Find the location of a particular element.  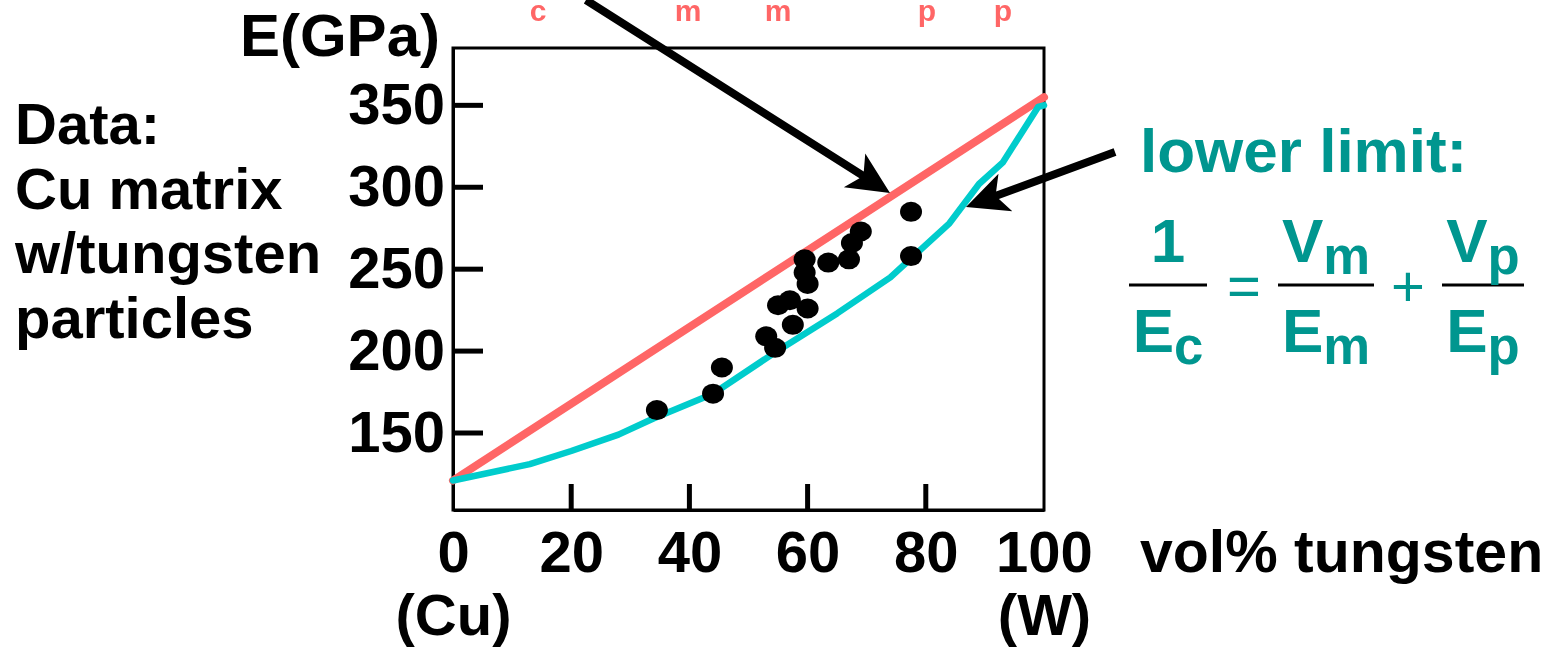

y-tick-label: 250 is located at coordinates (396, 268).